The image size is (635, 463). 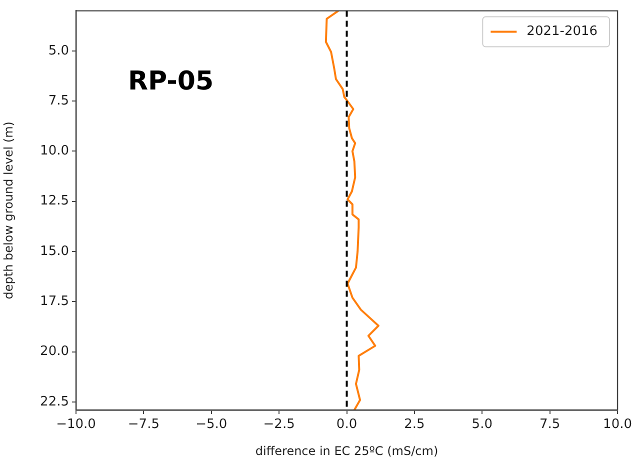 I want to click on y-tick-label: 7.5, so click(x=58, y=100).